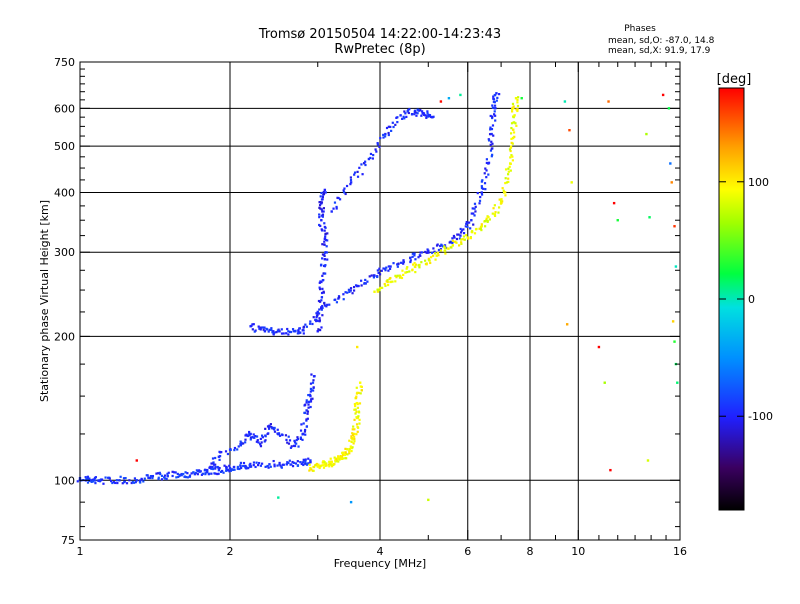  I want to click on colorbar-tick-label: -100, so click(760, 416).